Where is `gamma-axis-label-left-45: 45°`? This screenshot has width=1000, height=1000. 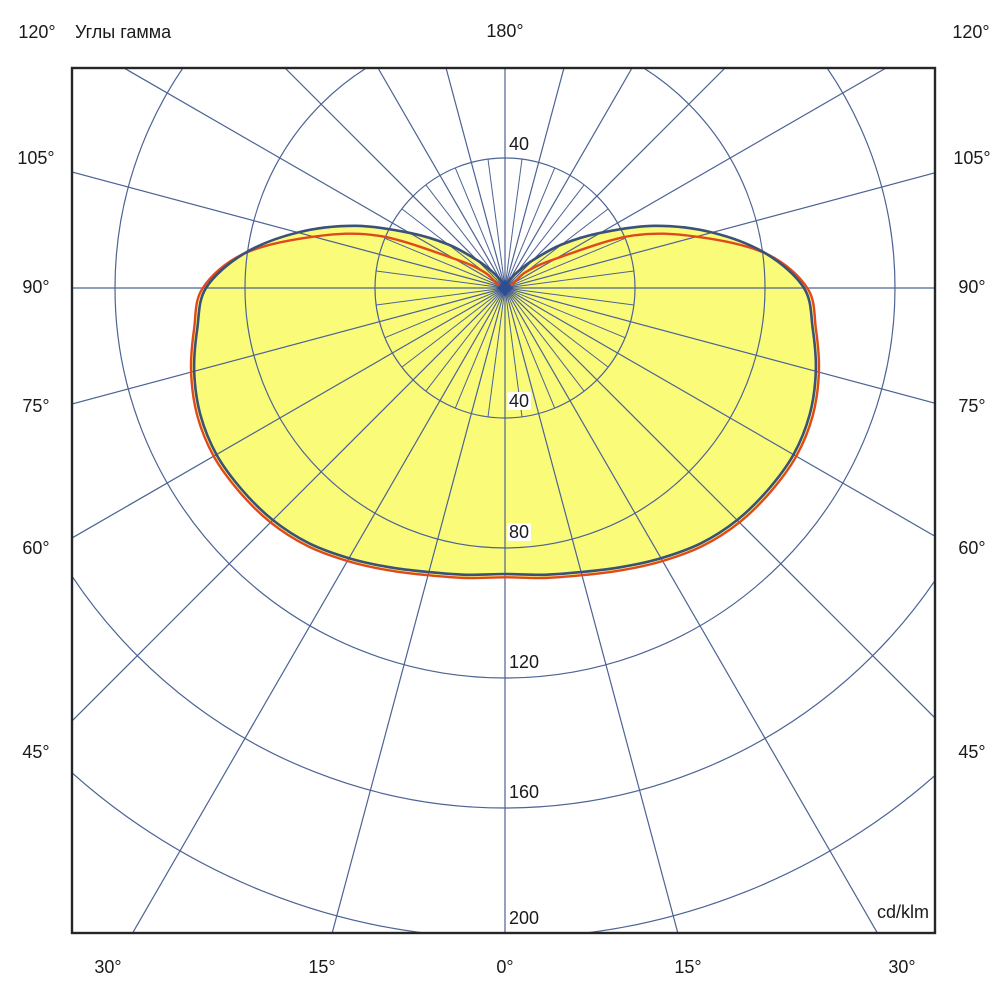
gamma-axis-label-left-45: 45° is located at coordinates (36, 752).